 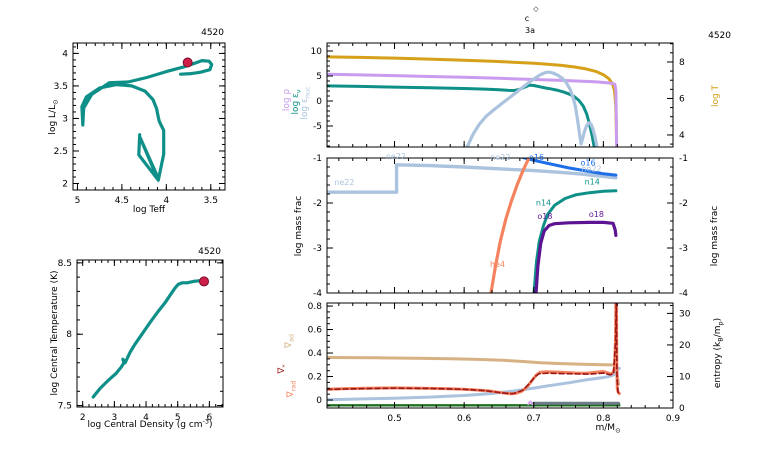 What do you see at coordinates (685, 314) in the screenshot?
I see `y-tick-label-right: 30` at bounding box center [685, 314].